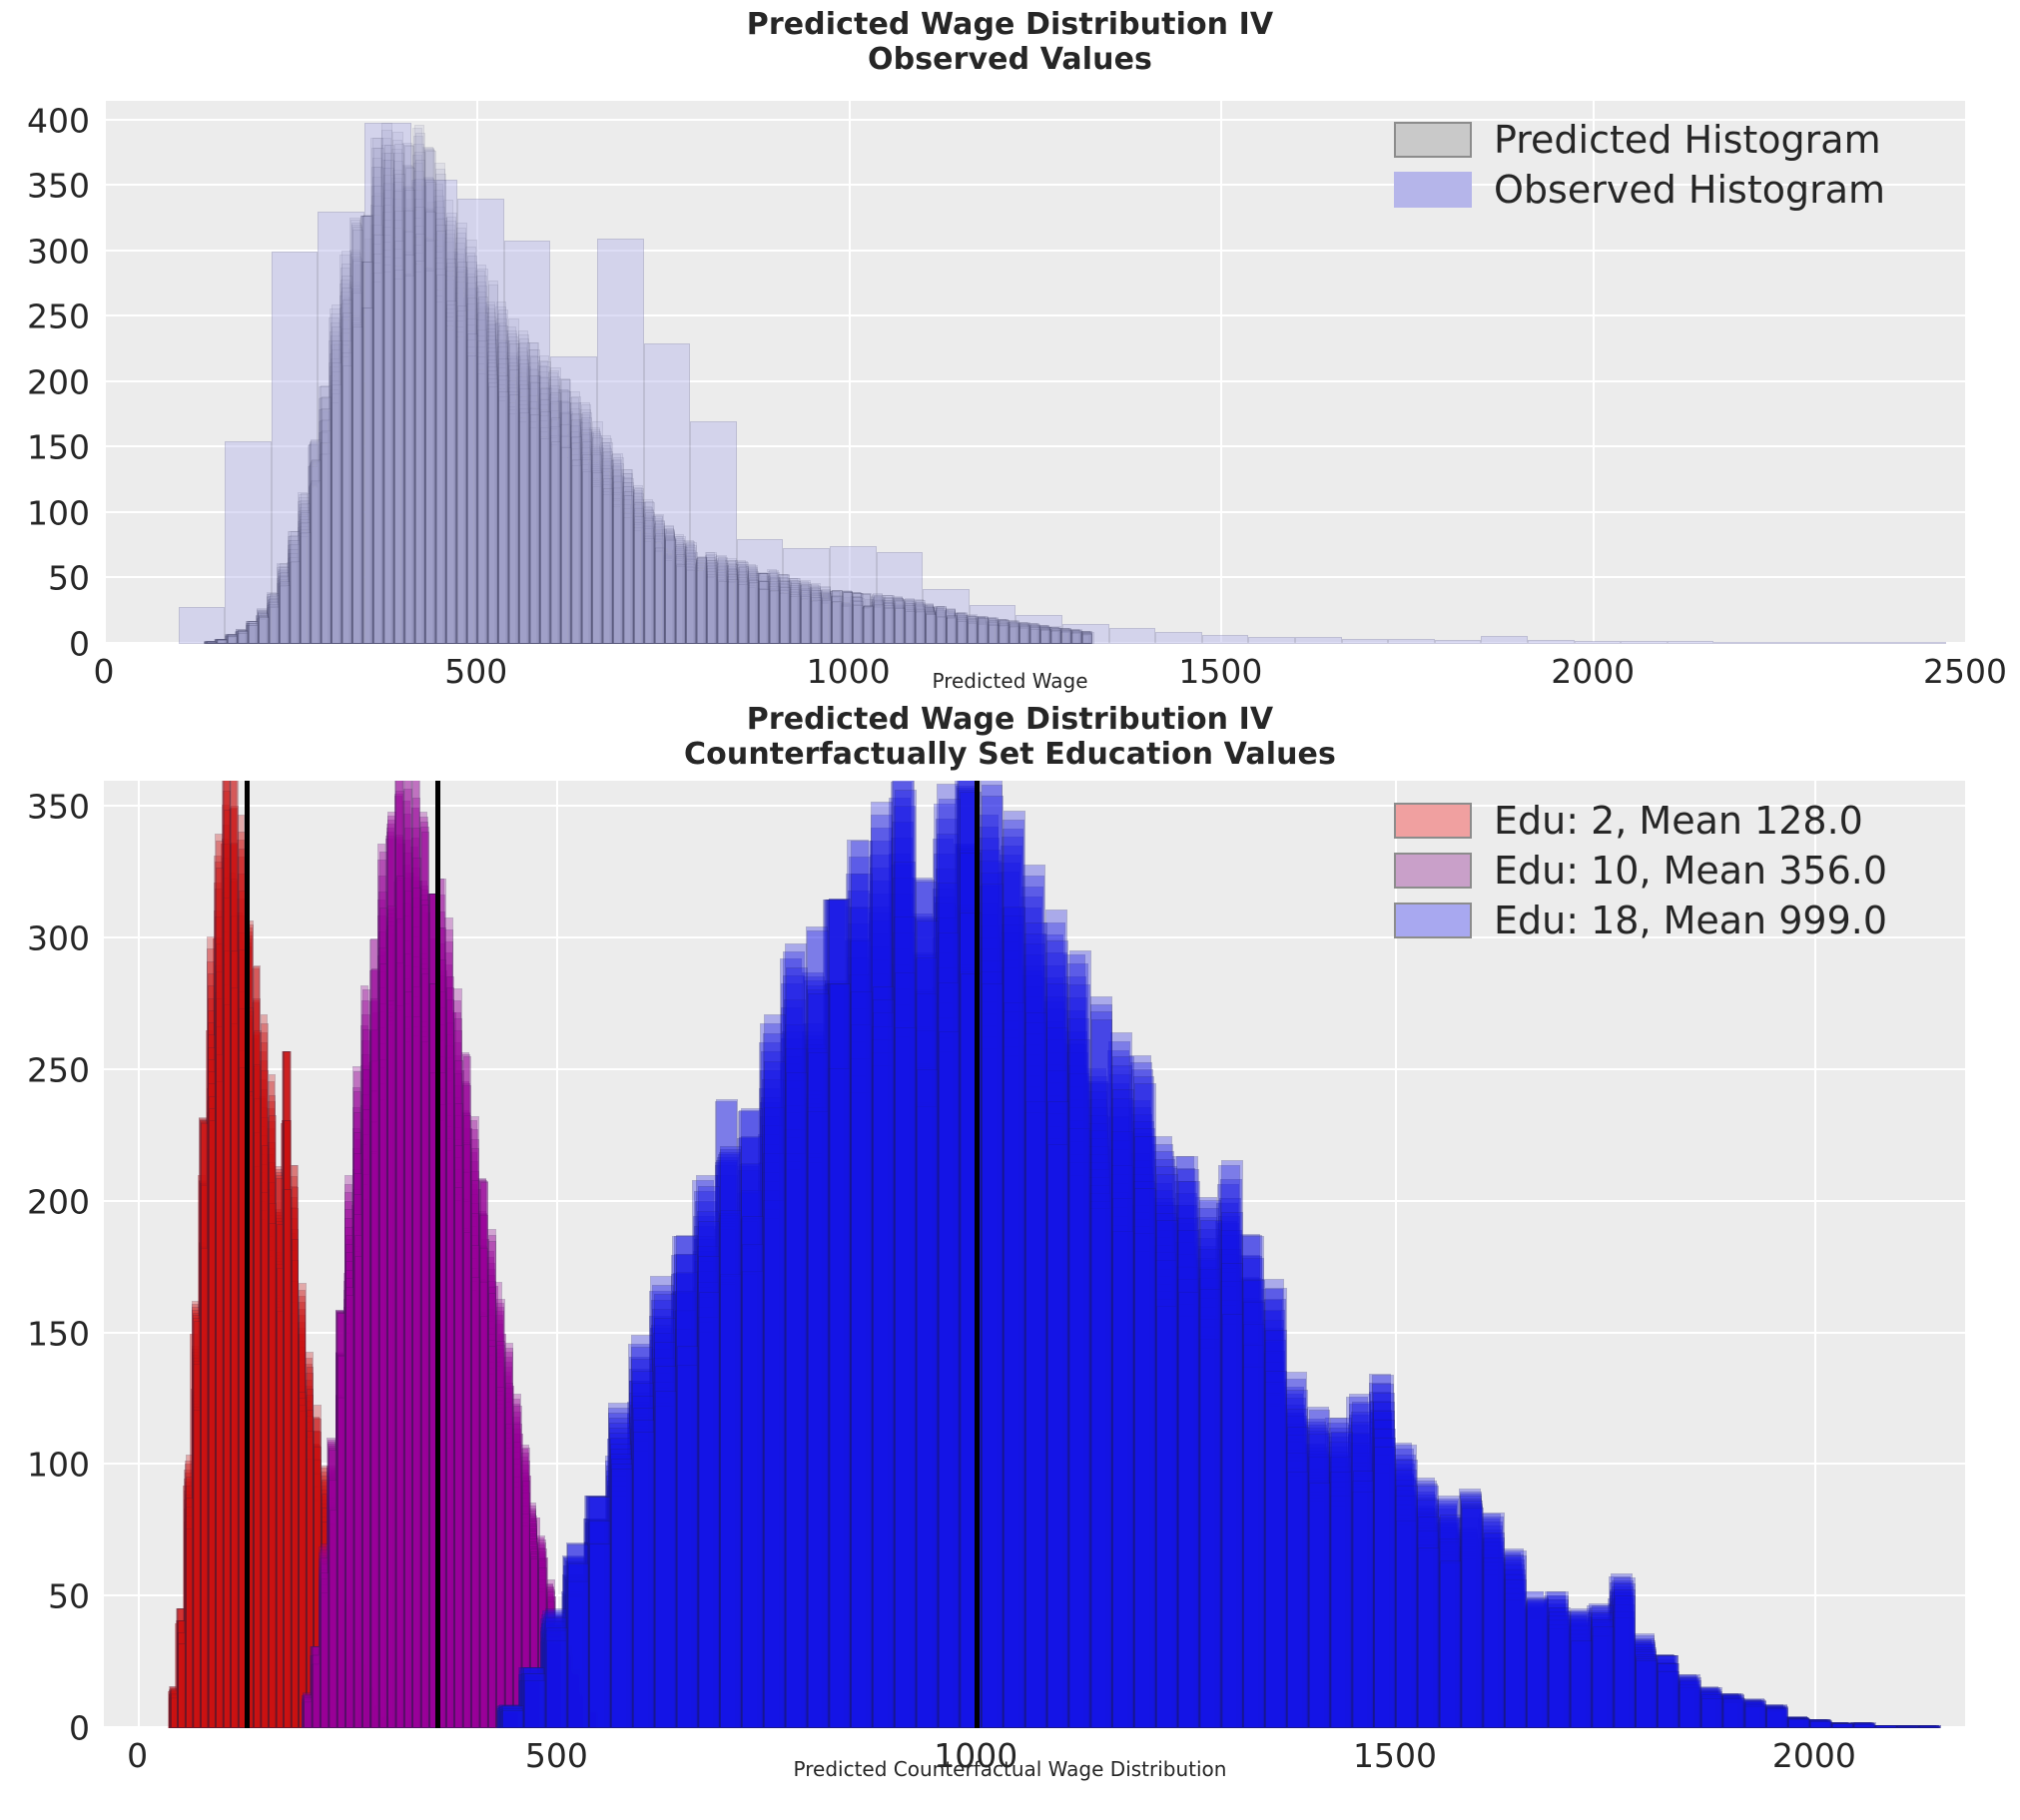  I want to click on legend-item: Observed Histogram, so click(1640, 190).